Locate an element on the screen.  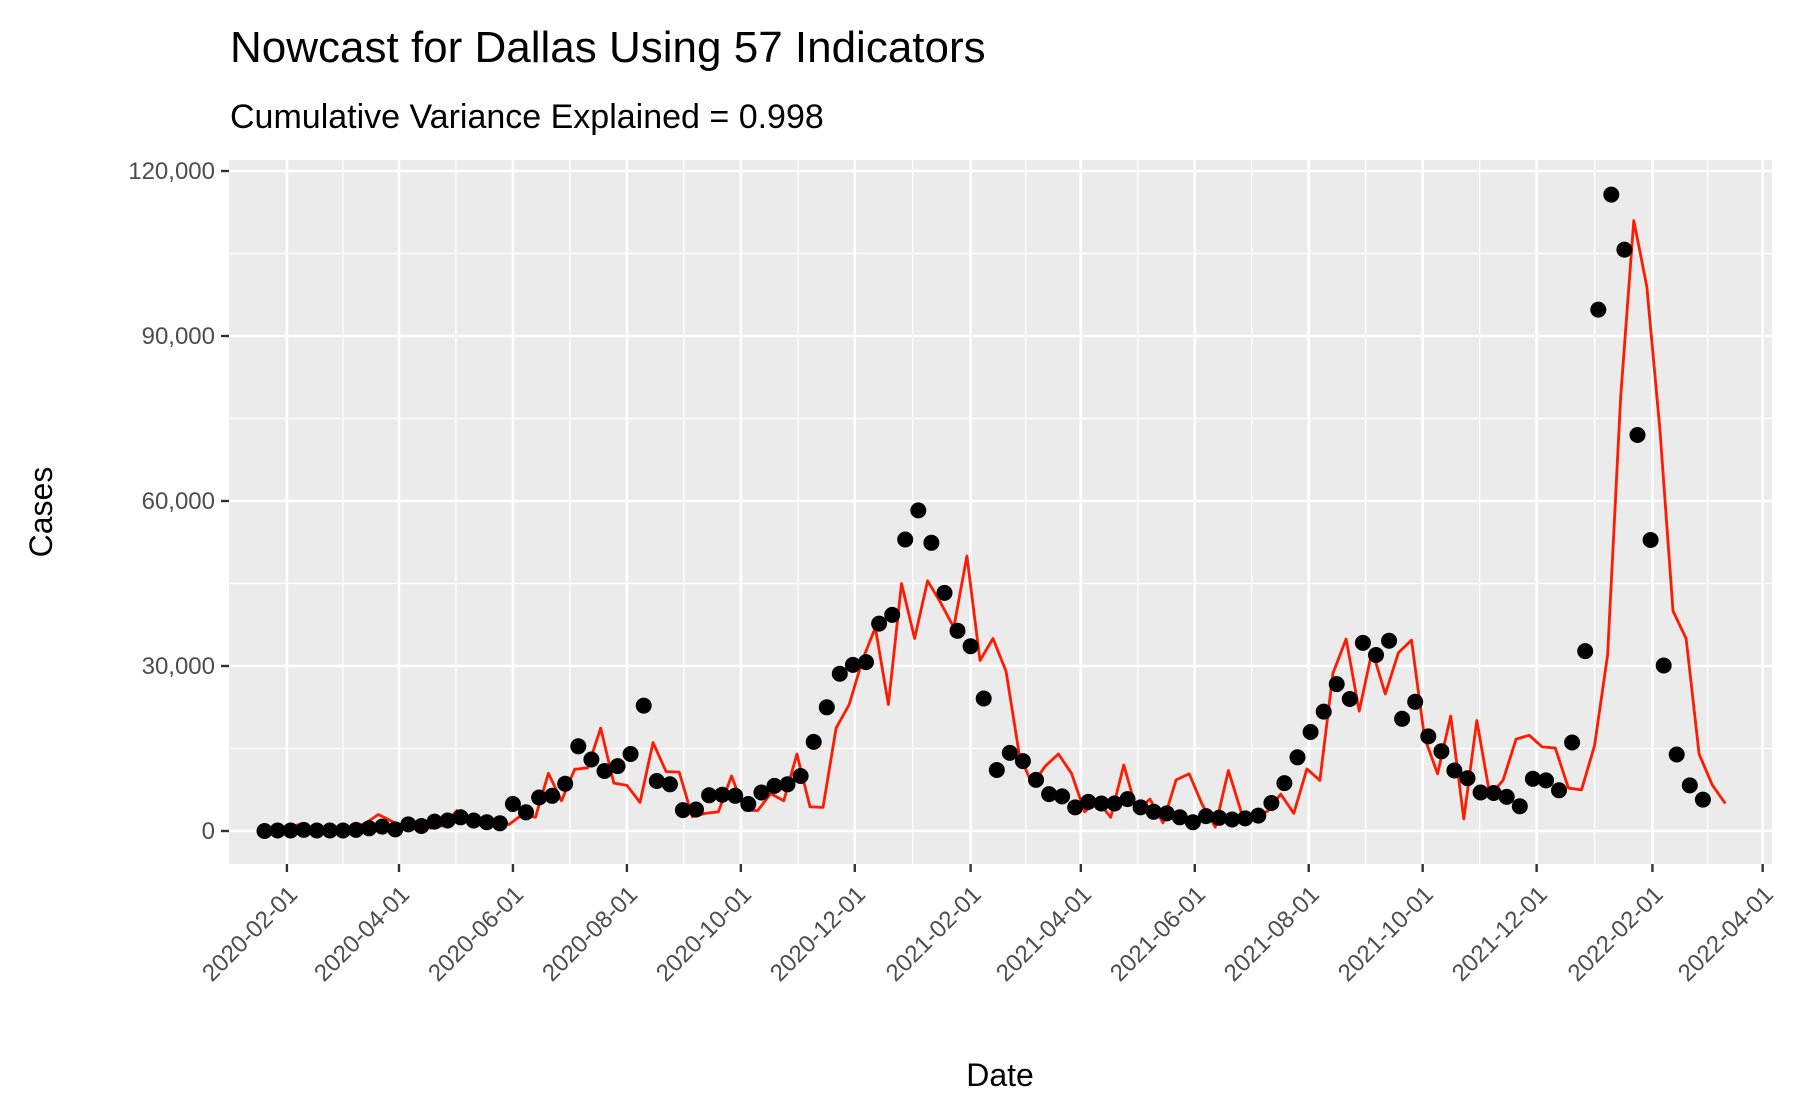
y-axis-title: Cases is located at coordinates (41, 512).